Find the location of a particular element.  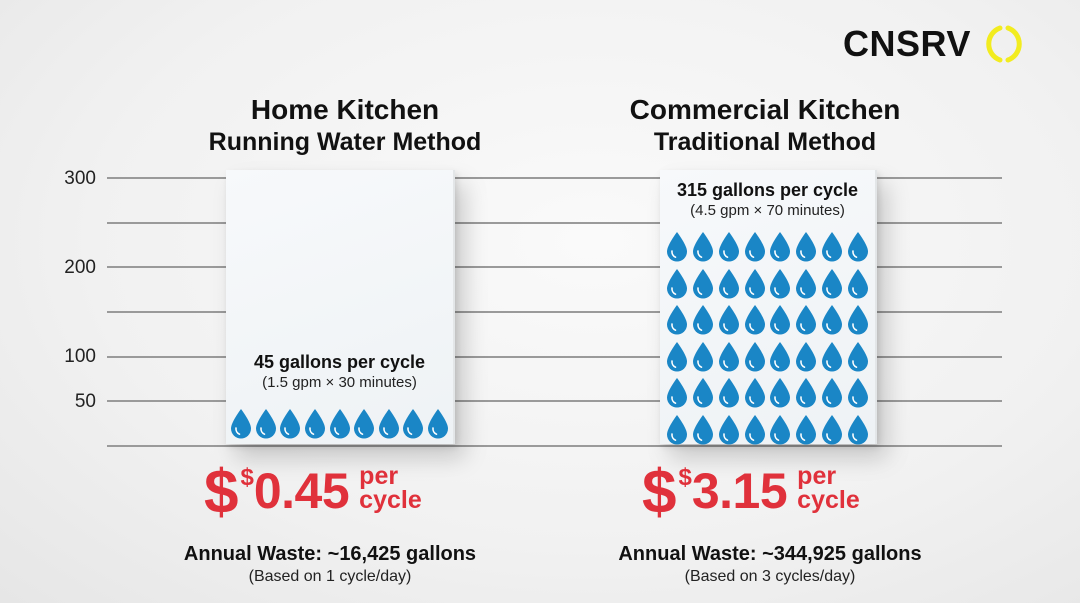

home-drop-grid is located at coordinates (339, 423).